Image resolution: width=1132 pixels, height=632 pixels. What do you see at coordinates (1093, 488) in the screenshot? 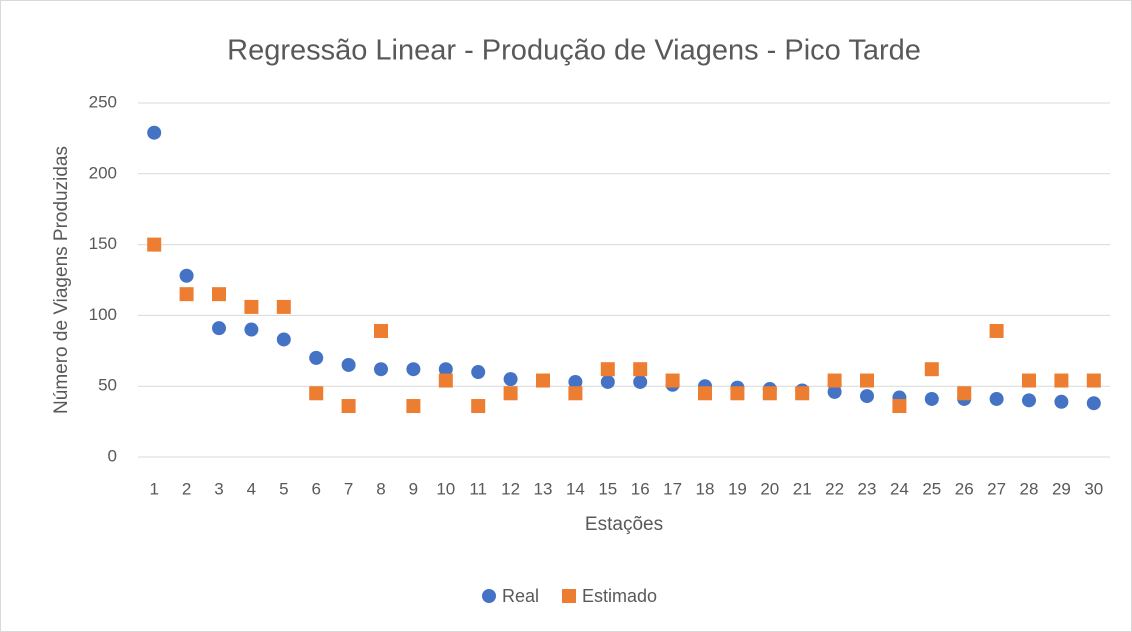
I see `x-tick-label: 30` at bounding box center [1093, 488].